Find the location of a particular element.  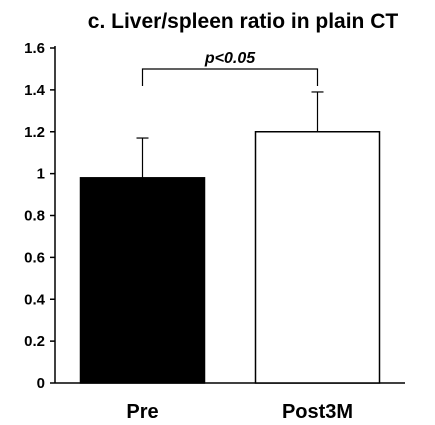

y-tick-label: 1 is located at coordinates (41, 174).